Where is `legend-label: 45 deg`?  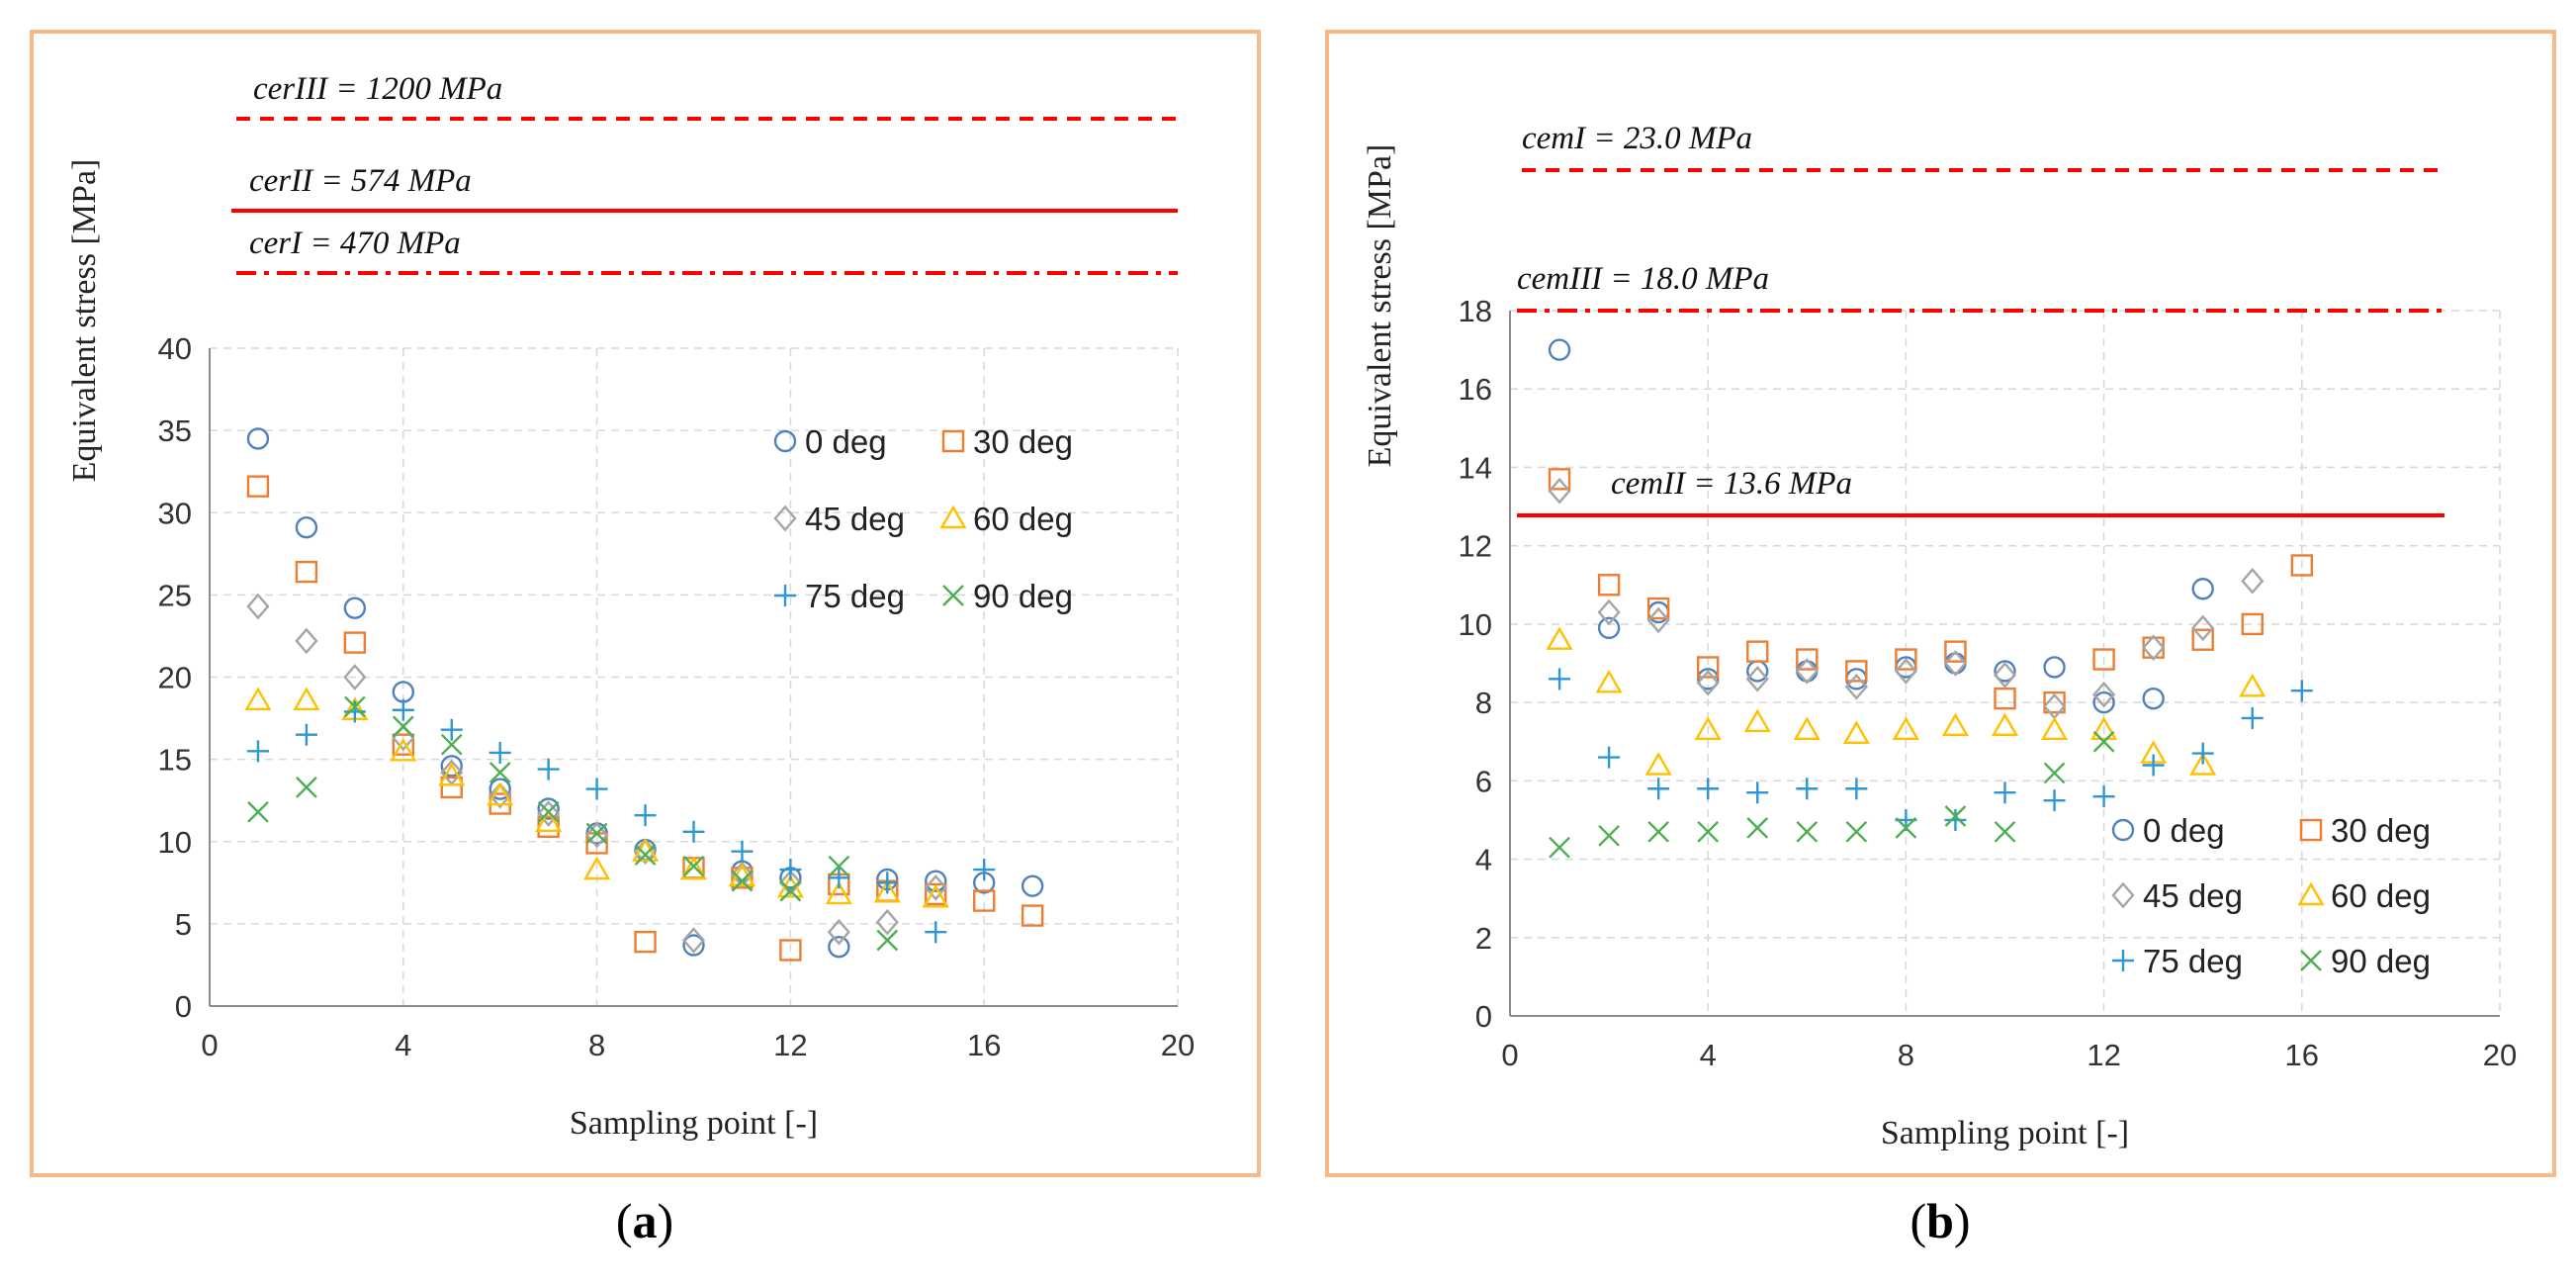 legend-label: 45 deg is located at coordinates (2193, 896).